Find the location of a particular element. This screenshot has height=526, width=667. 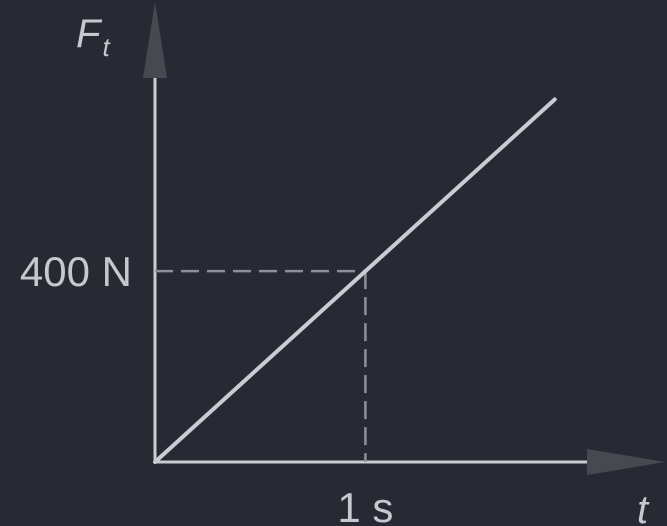

x-tick-label: 1 s is located at coordinates (365, 505).